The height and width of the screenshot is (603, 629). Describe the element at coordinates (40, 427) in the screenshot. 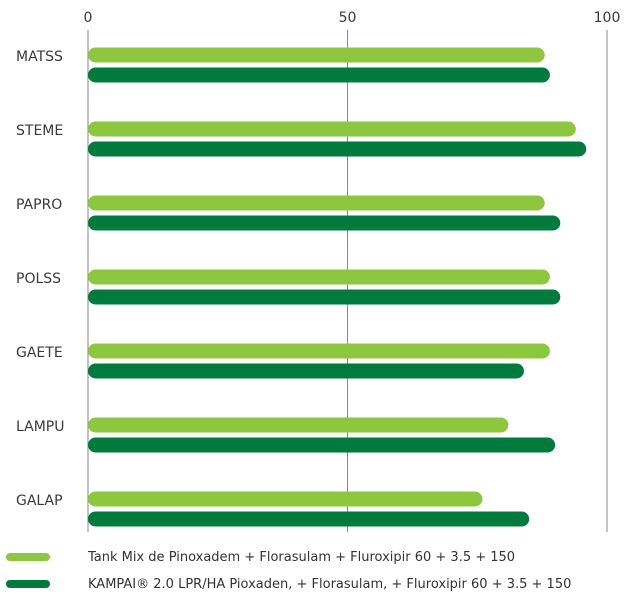

I see `category-label-lampu: LAMPU` at that location.